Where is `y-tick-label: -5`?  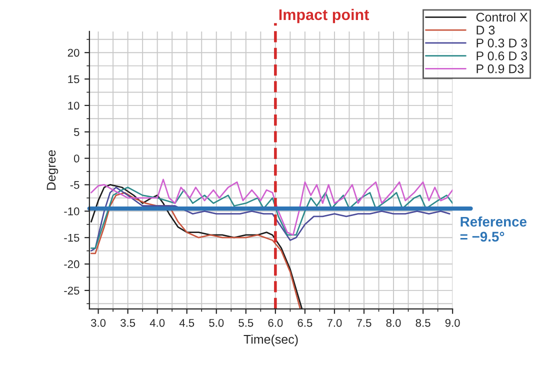 y-tick-label: -5 is located at coordinates (75, 185).